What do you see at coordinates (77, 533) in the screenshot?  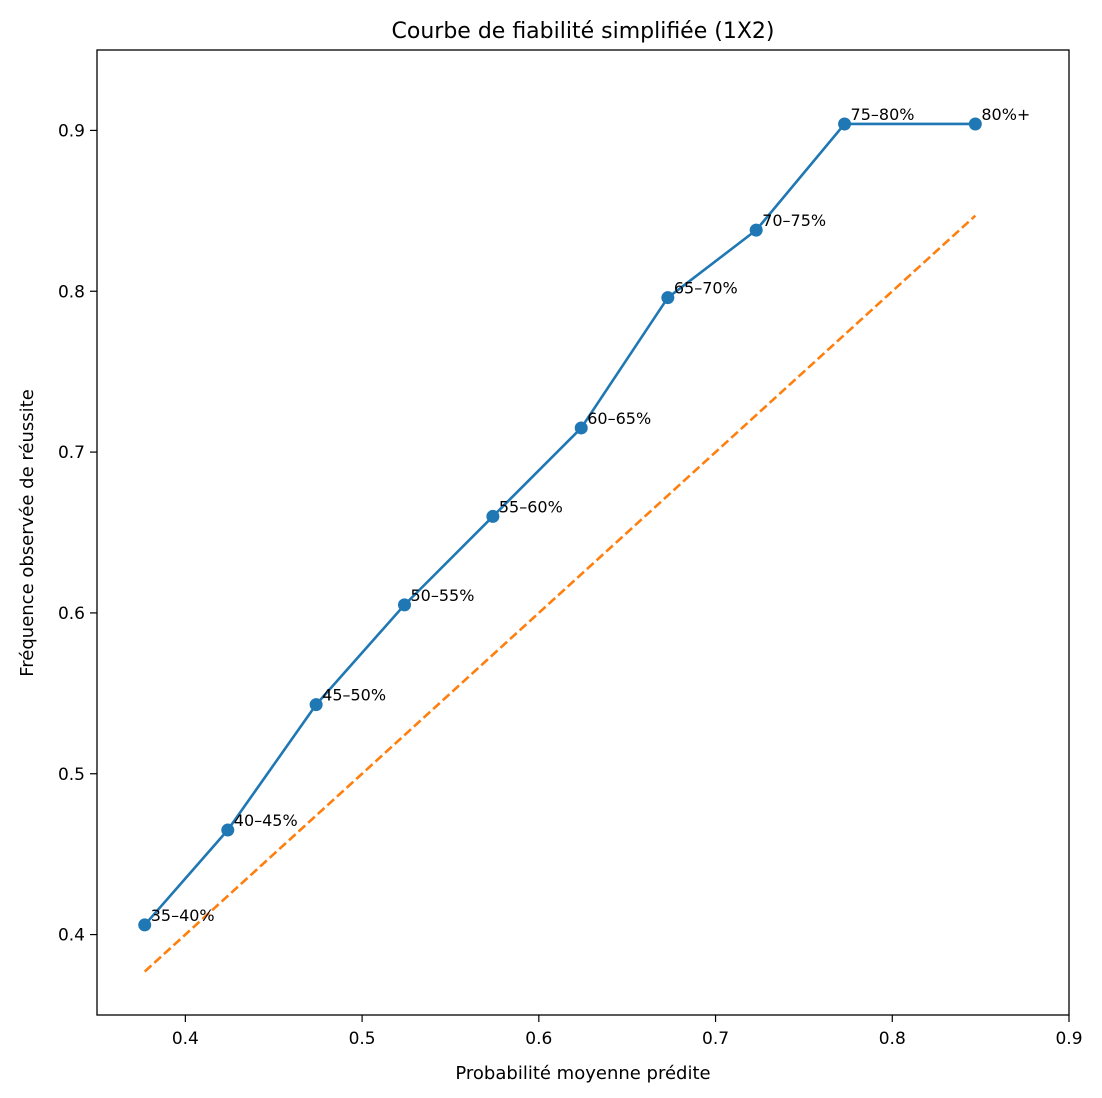 I see `y-axis-ticks: 0.4 0.5 0.6 0.7 0.8 0.9` at bounding box center [77, 533].